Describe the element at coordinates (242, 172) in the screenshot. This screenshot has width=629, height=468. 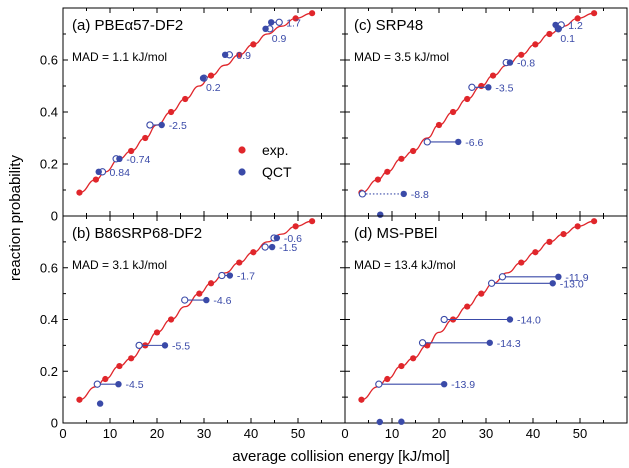
I see `legend-qct-marker` at that location.